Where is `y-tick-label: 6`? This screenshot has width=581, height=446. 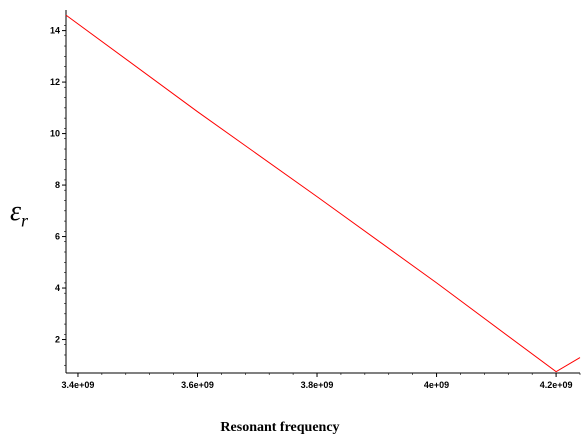 y-tick-label: 6 is located at coordinates (57, 237).